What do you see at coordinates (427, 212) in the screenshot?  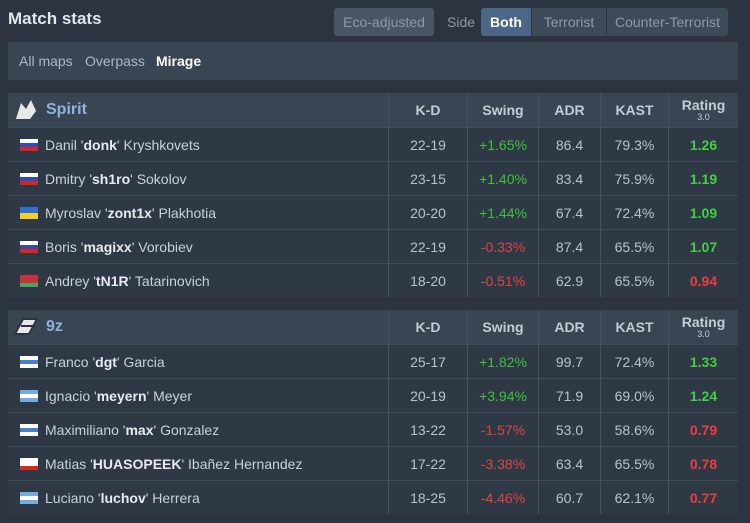 I see `stat-kd: 20-20` at bounding box center [427, 212].